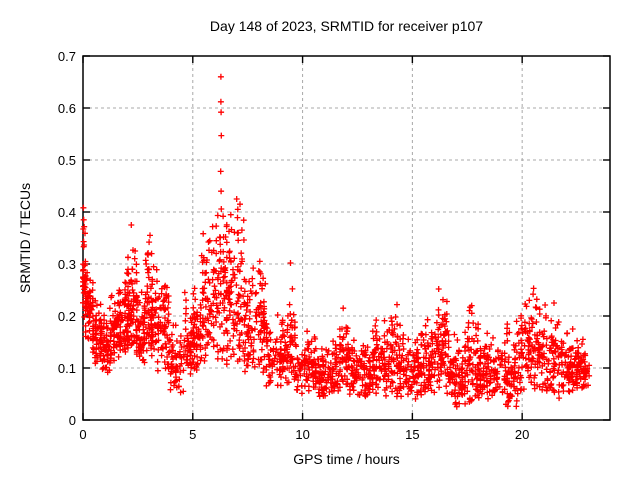  Describe the element at coordinates (72, 420) in the screenshot. I see `y-tick-label: 0` at that location.